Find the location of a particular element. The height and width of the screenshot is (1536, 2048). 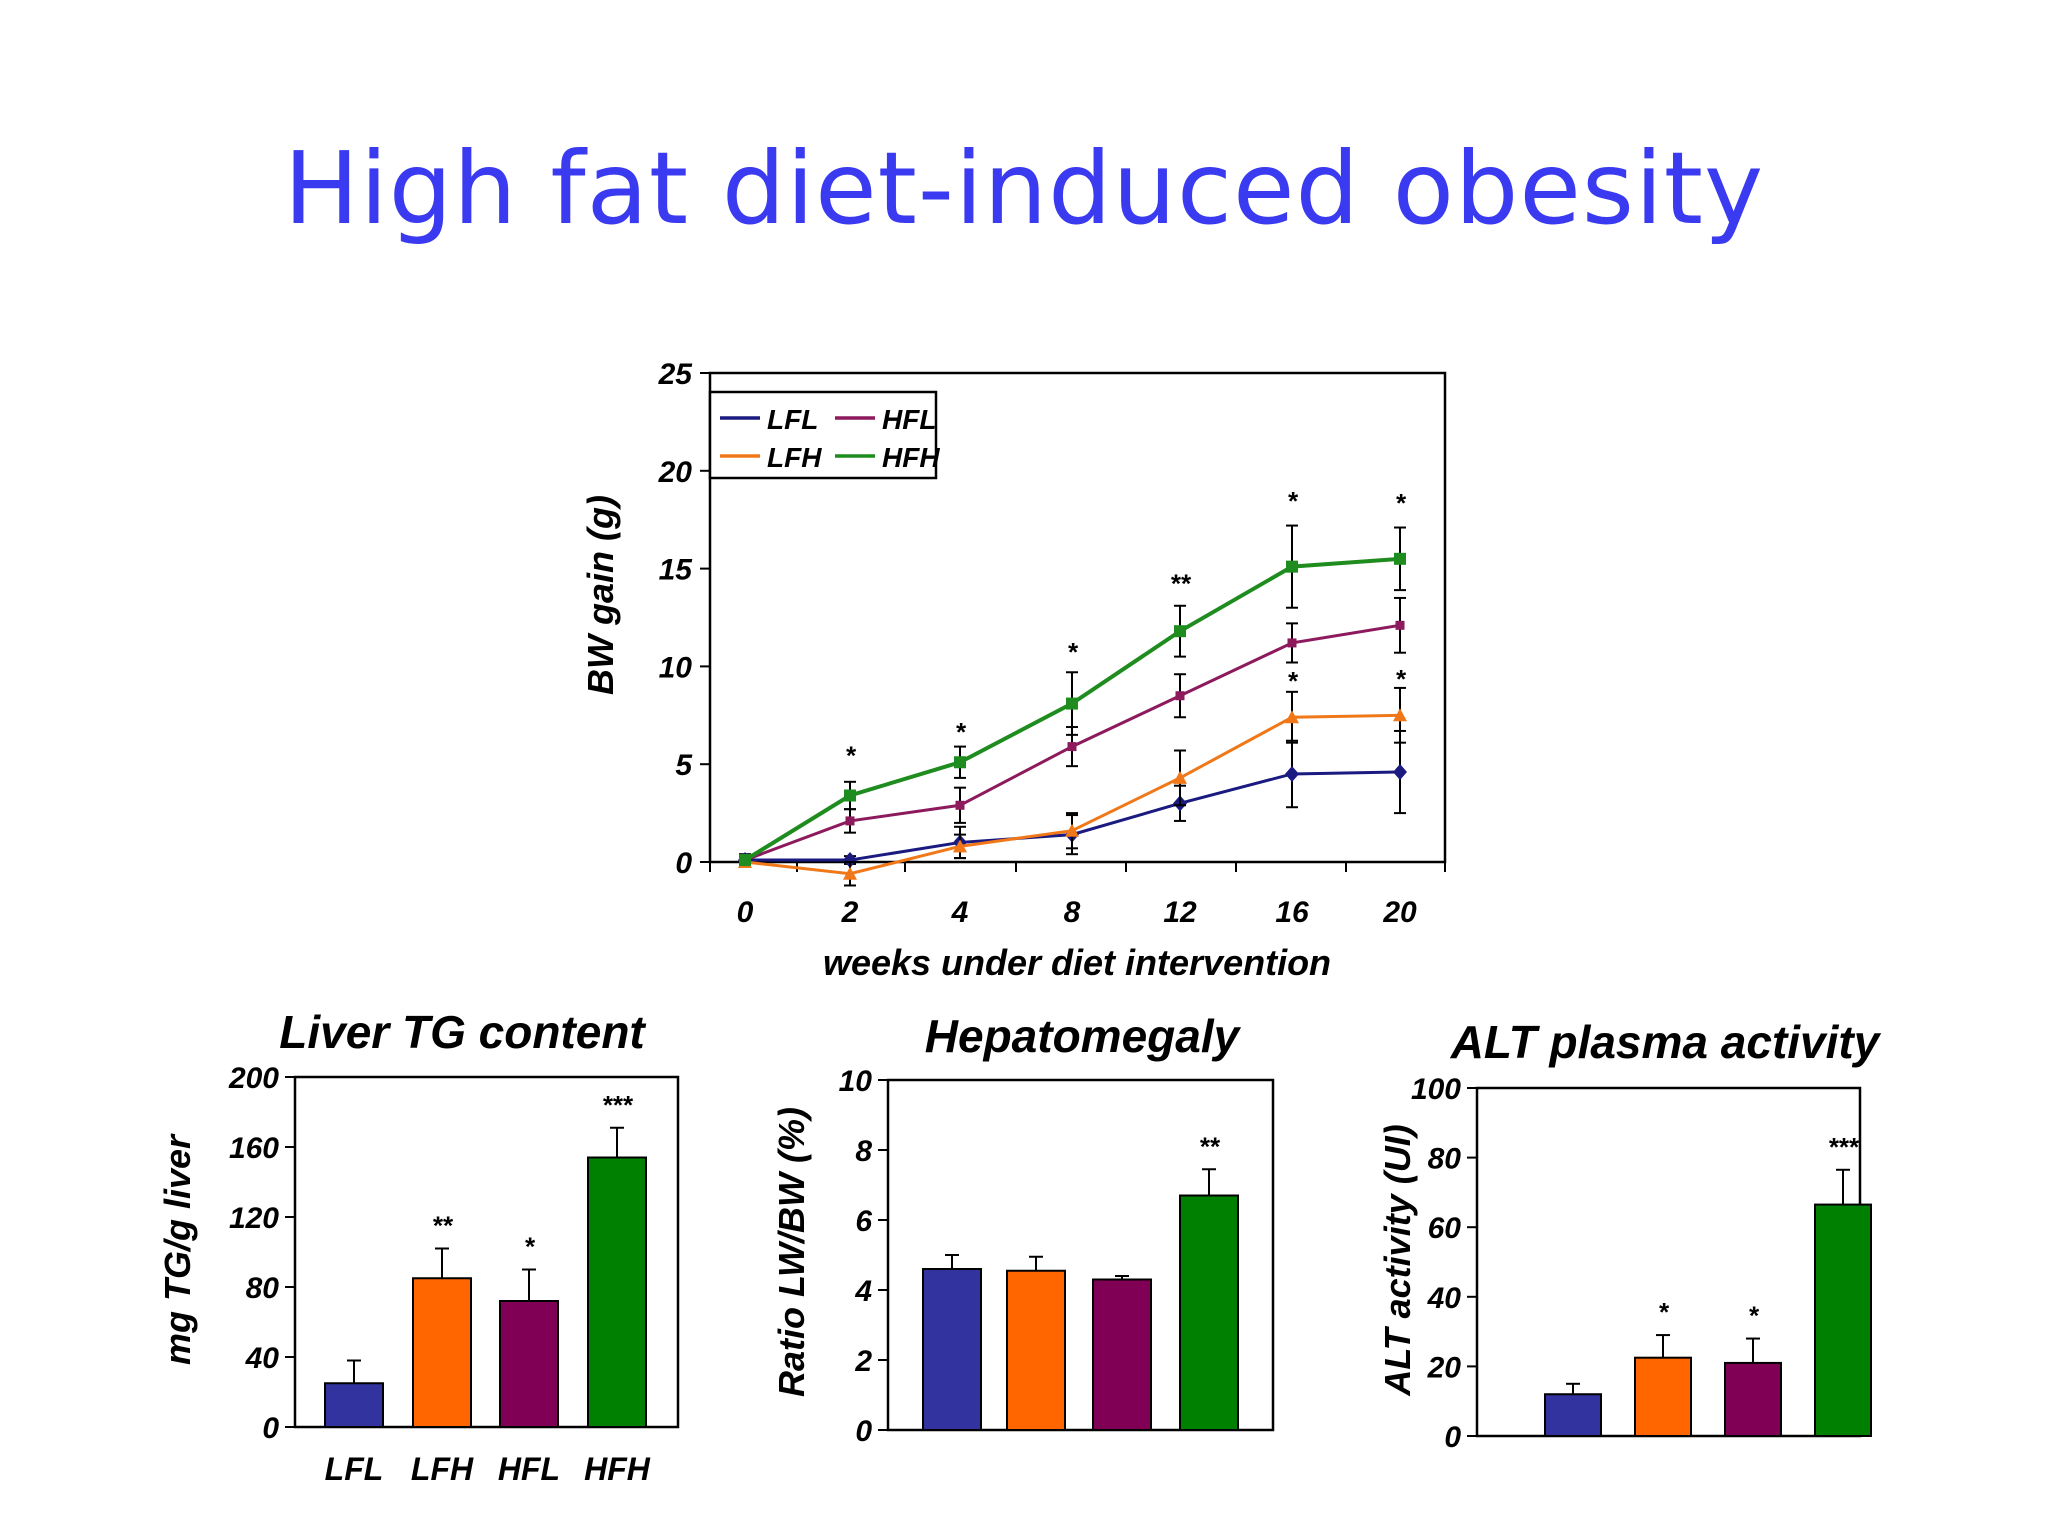

x-tick-label: 8 is located at coordinates (1072, 912).